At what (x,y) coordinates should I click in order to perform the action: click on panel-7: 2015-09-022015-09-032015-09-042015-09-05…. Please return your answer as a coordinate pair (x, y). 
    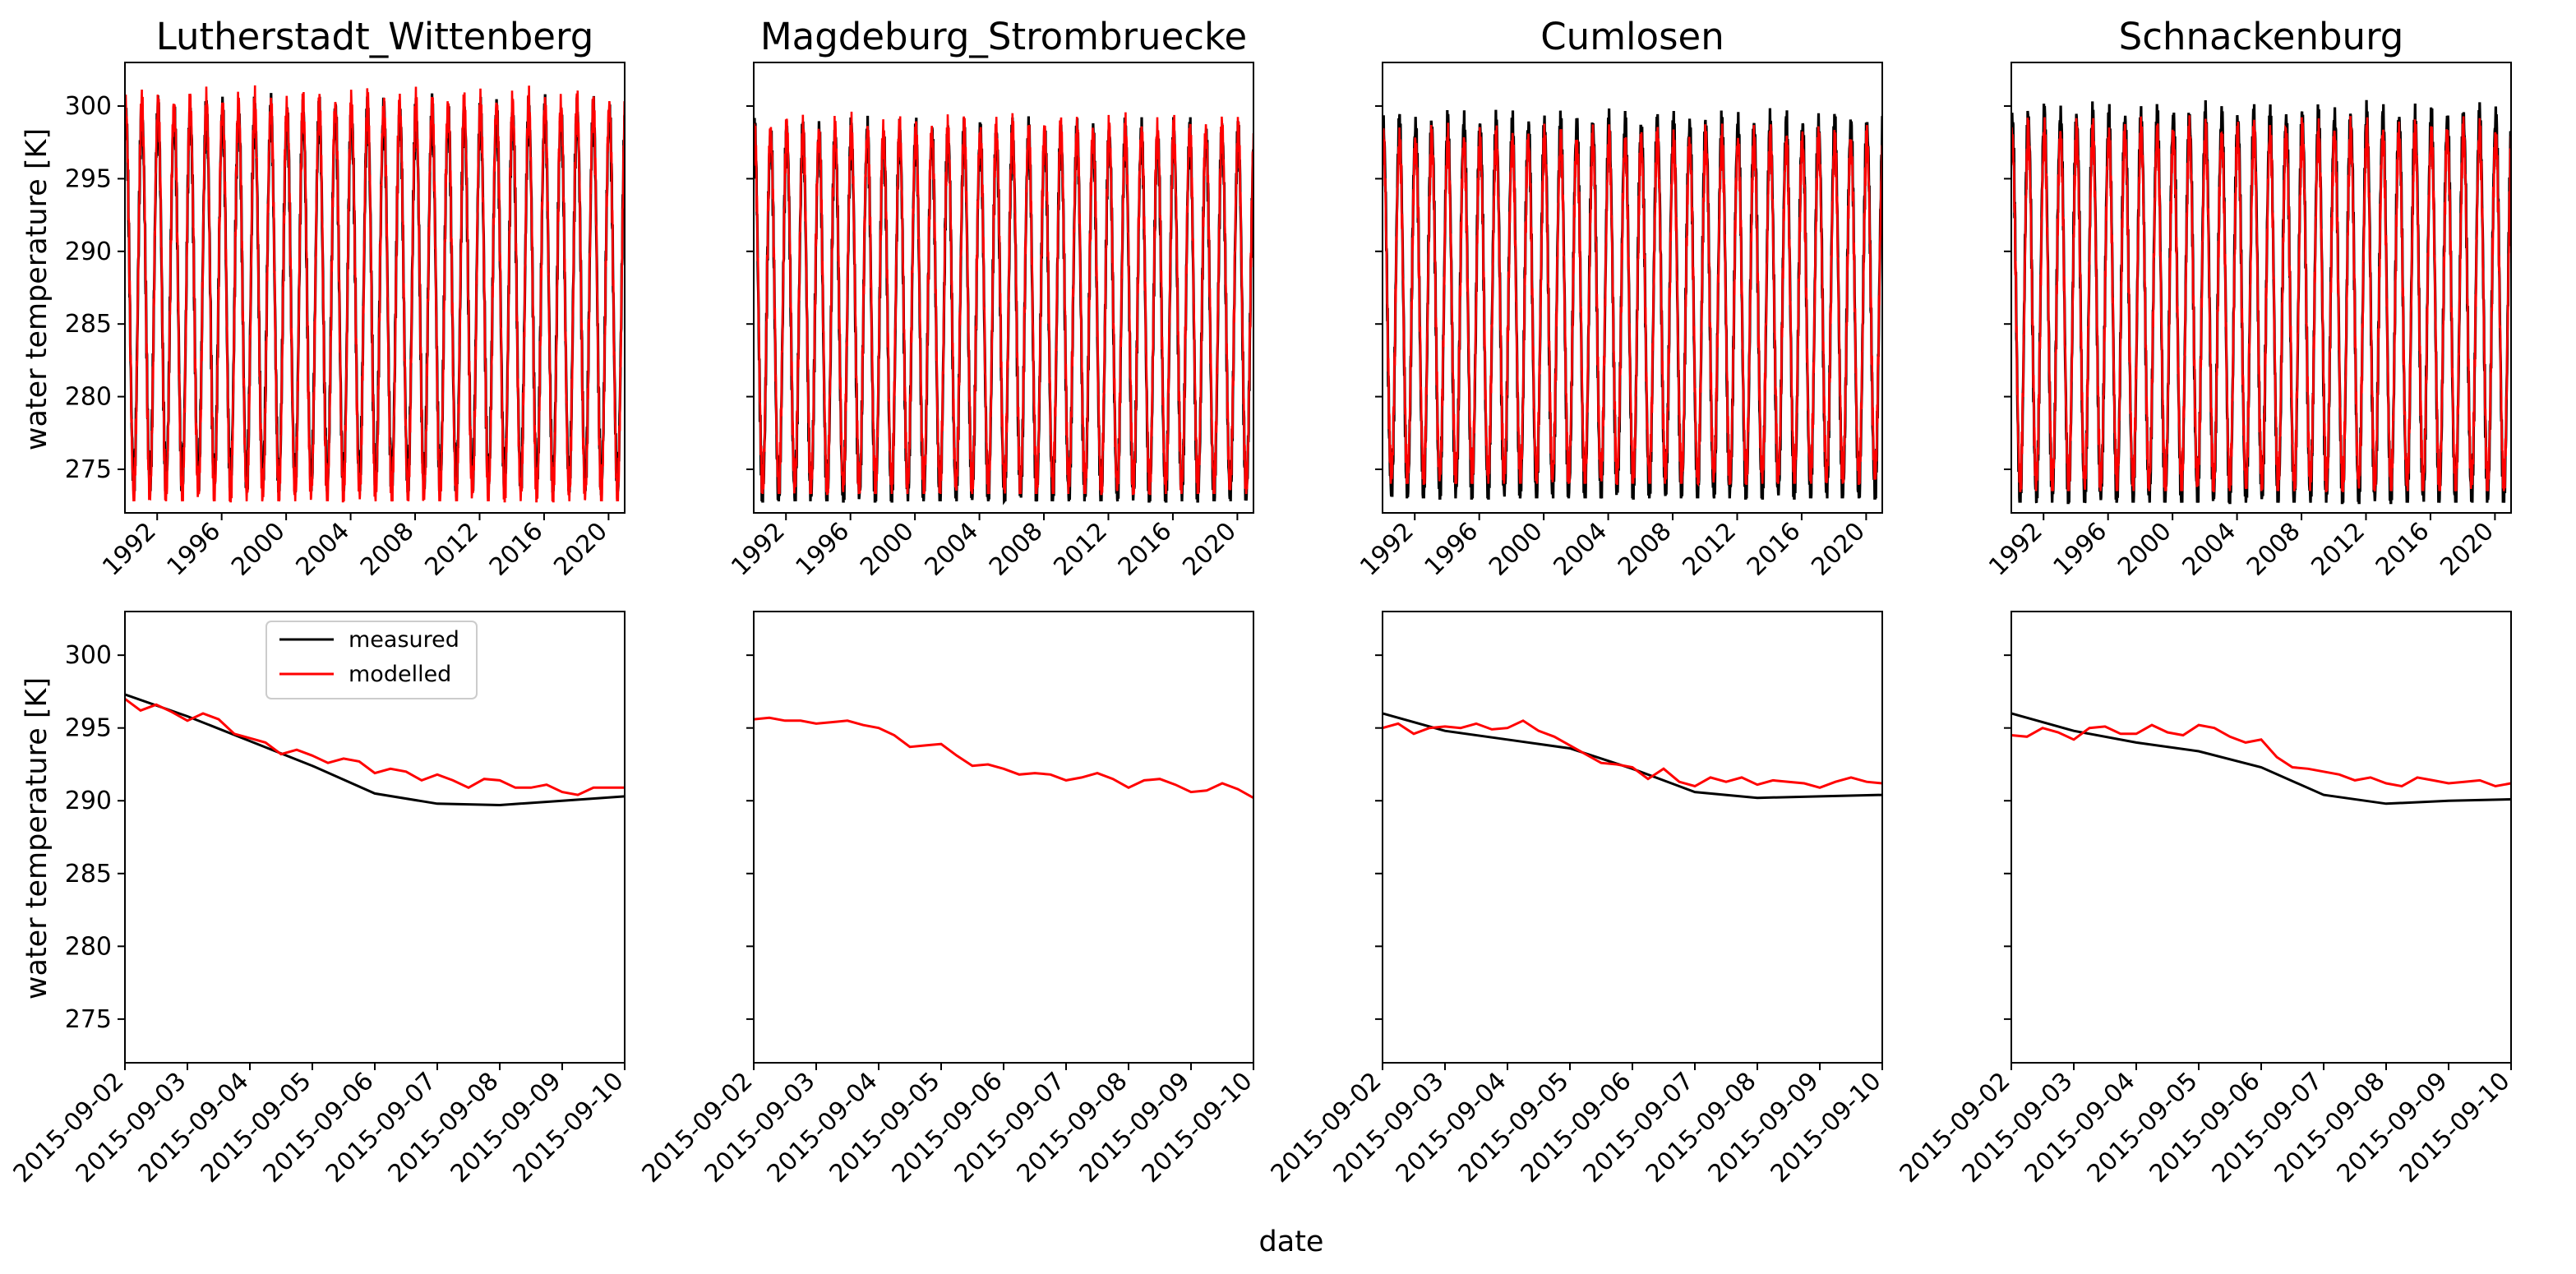
    Looking at the image, I should click on (1576, 900).